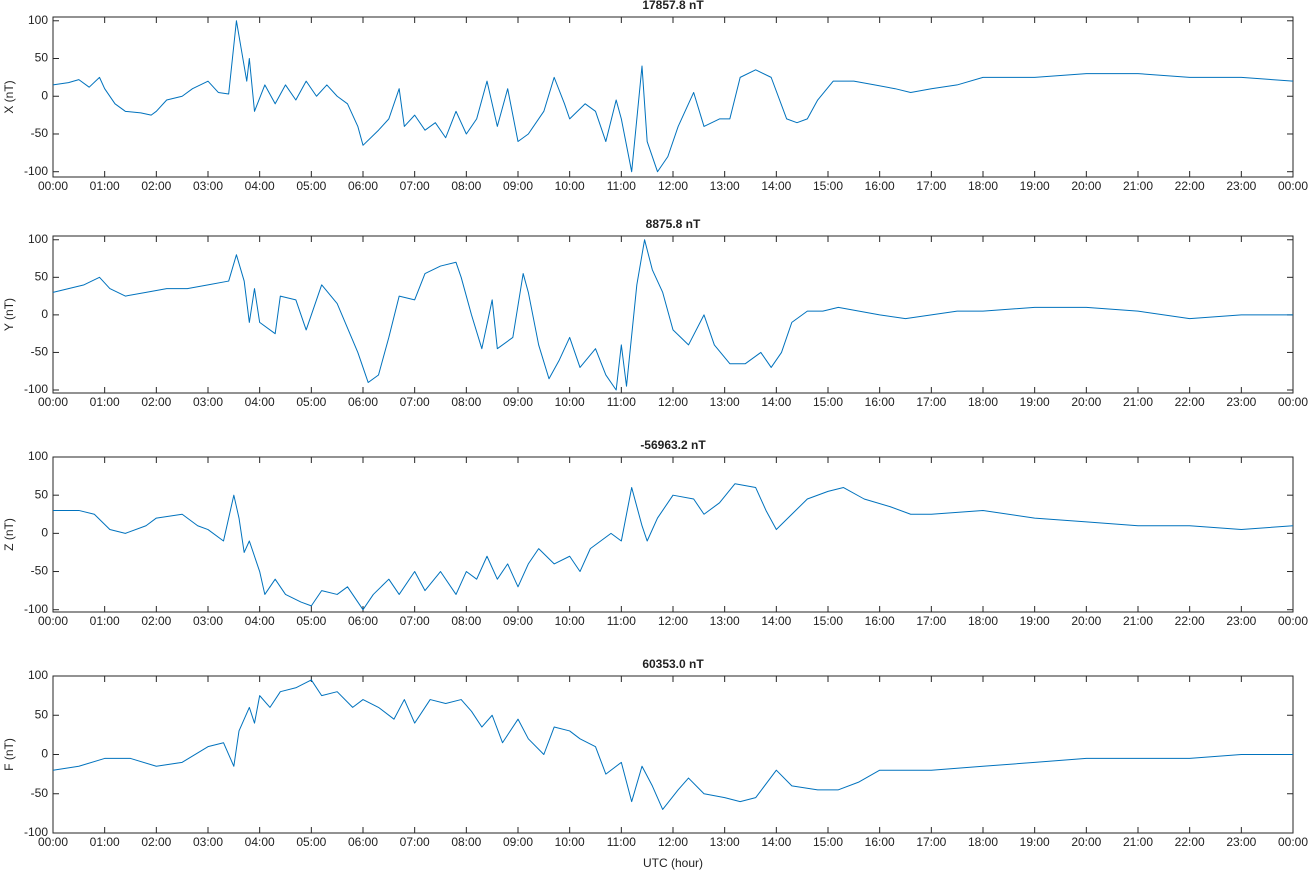  I want to click on chart-title: 8875.8 nT, so click(673, 224).